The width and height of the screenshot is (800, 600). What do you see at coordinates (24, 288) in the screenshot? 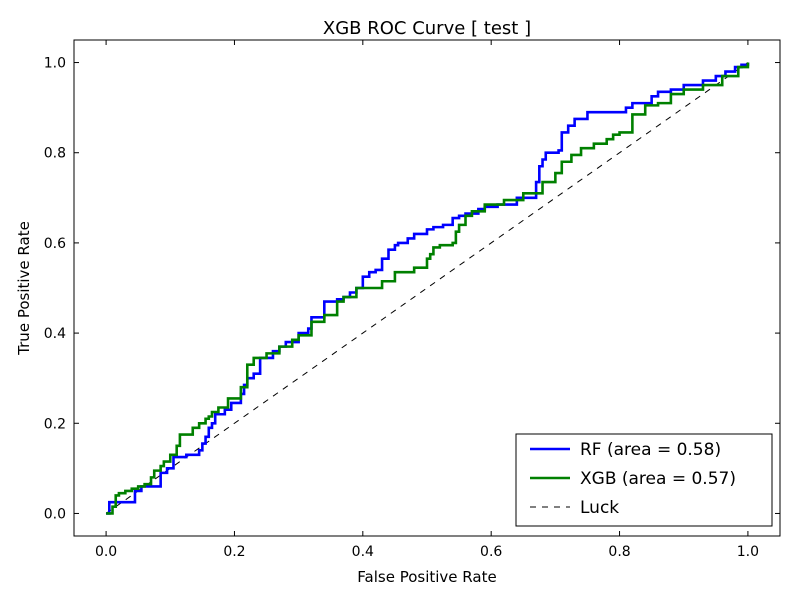
I see `y-axis-label: True Positive Rate` at bounding box center [24, 288].